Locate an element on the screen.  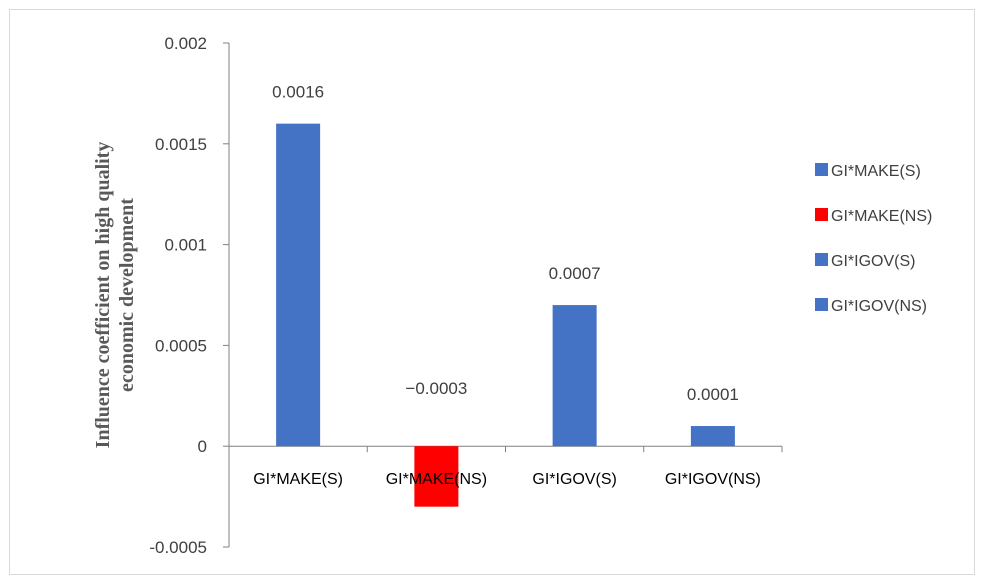
data-label: 0.0007 is located at coordinates (575, 273).